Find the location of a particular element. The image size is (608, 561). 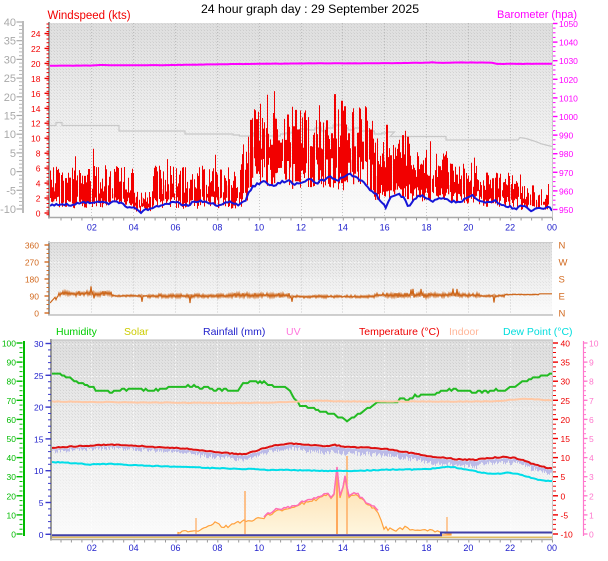

svg-text: 970 is located at coordinates (566, 173).